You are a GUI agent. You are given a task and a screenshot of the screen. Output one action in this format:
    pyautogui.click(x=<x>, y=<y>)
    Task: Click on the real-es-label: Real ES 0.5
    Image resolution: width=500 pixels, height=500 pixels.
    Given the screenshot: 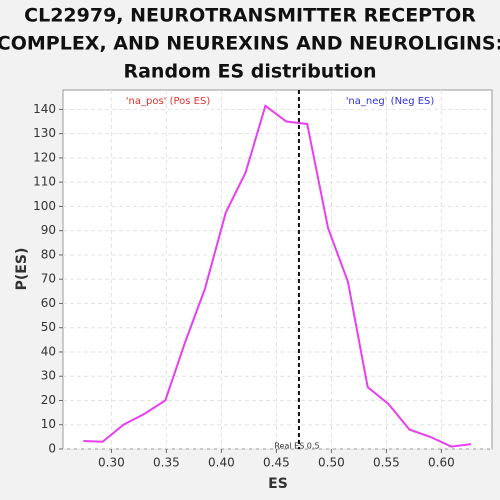 What is the action you would take?
    pyautogui.click(x=296, y=446)
    